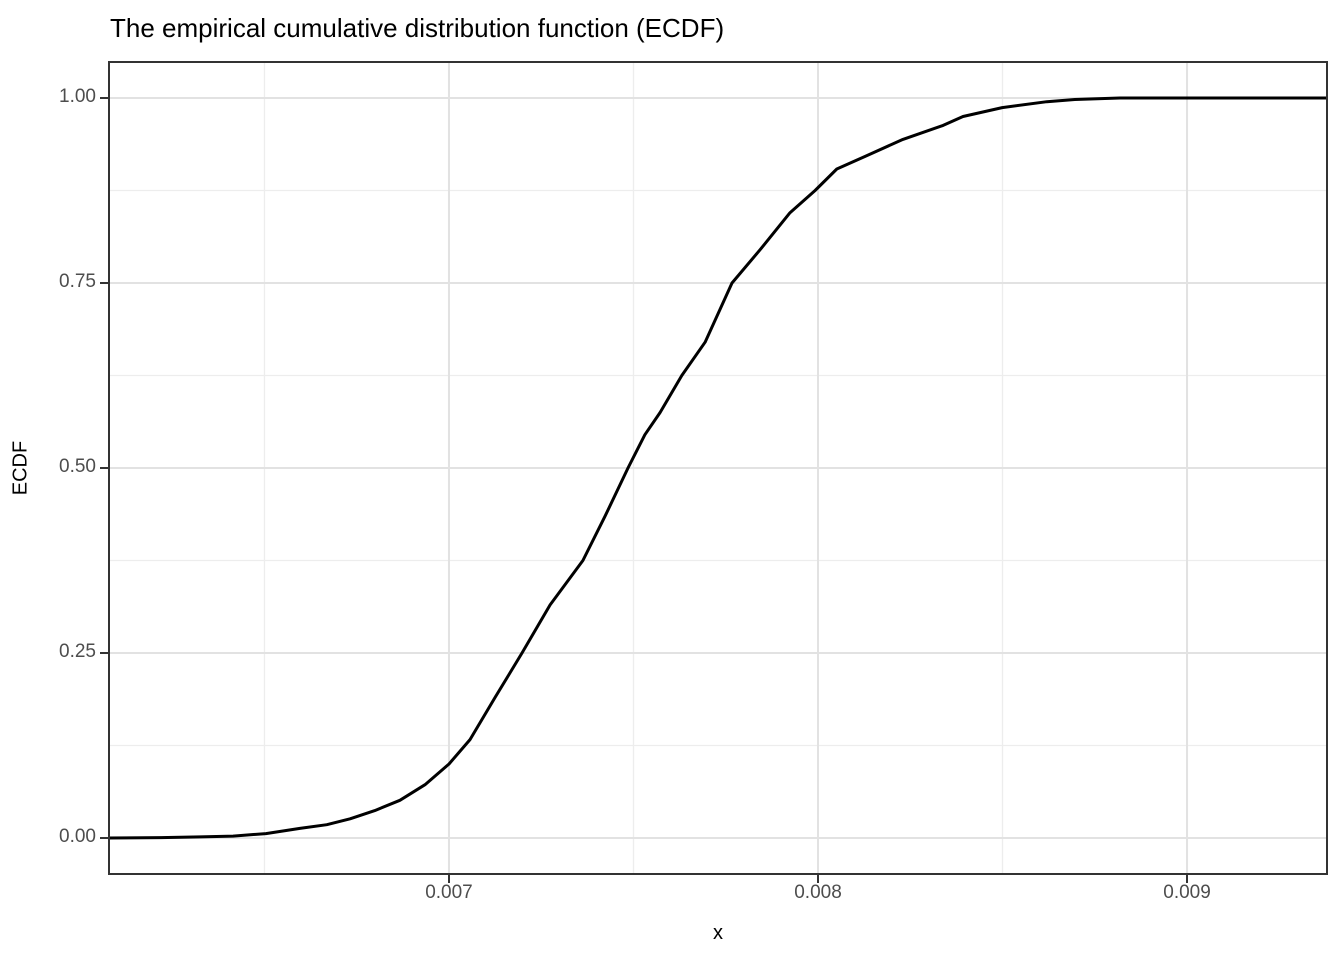  Describe the element at coordinates (1187, 892) in the screenshot. I see `x-tick-label: 0.009` at that location.